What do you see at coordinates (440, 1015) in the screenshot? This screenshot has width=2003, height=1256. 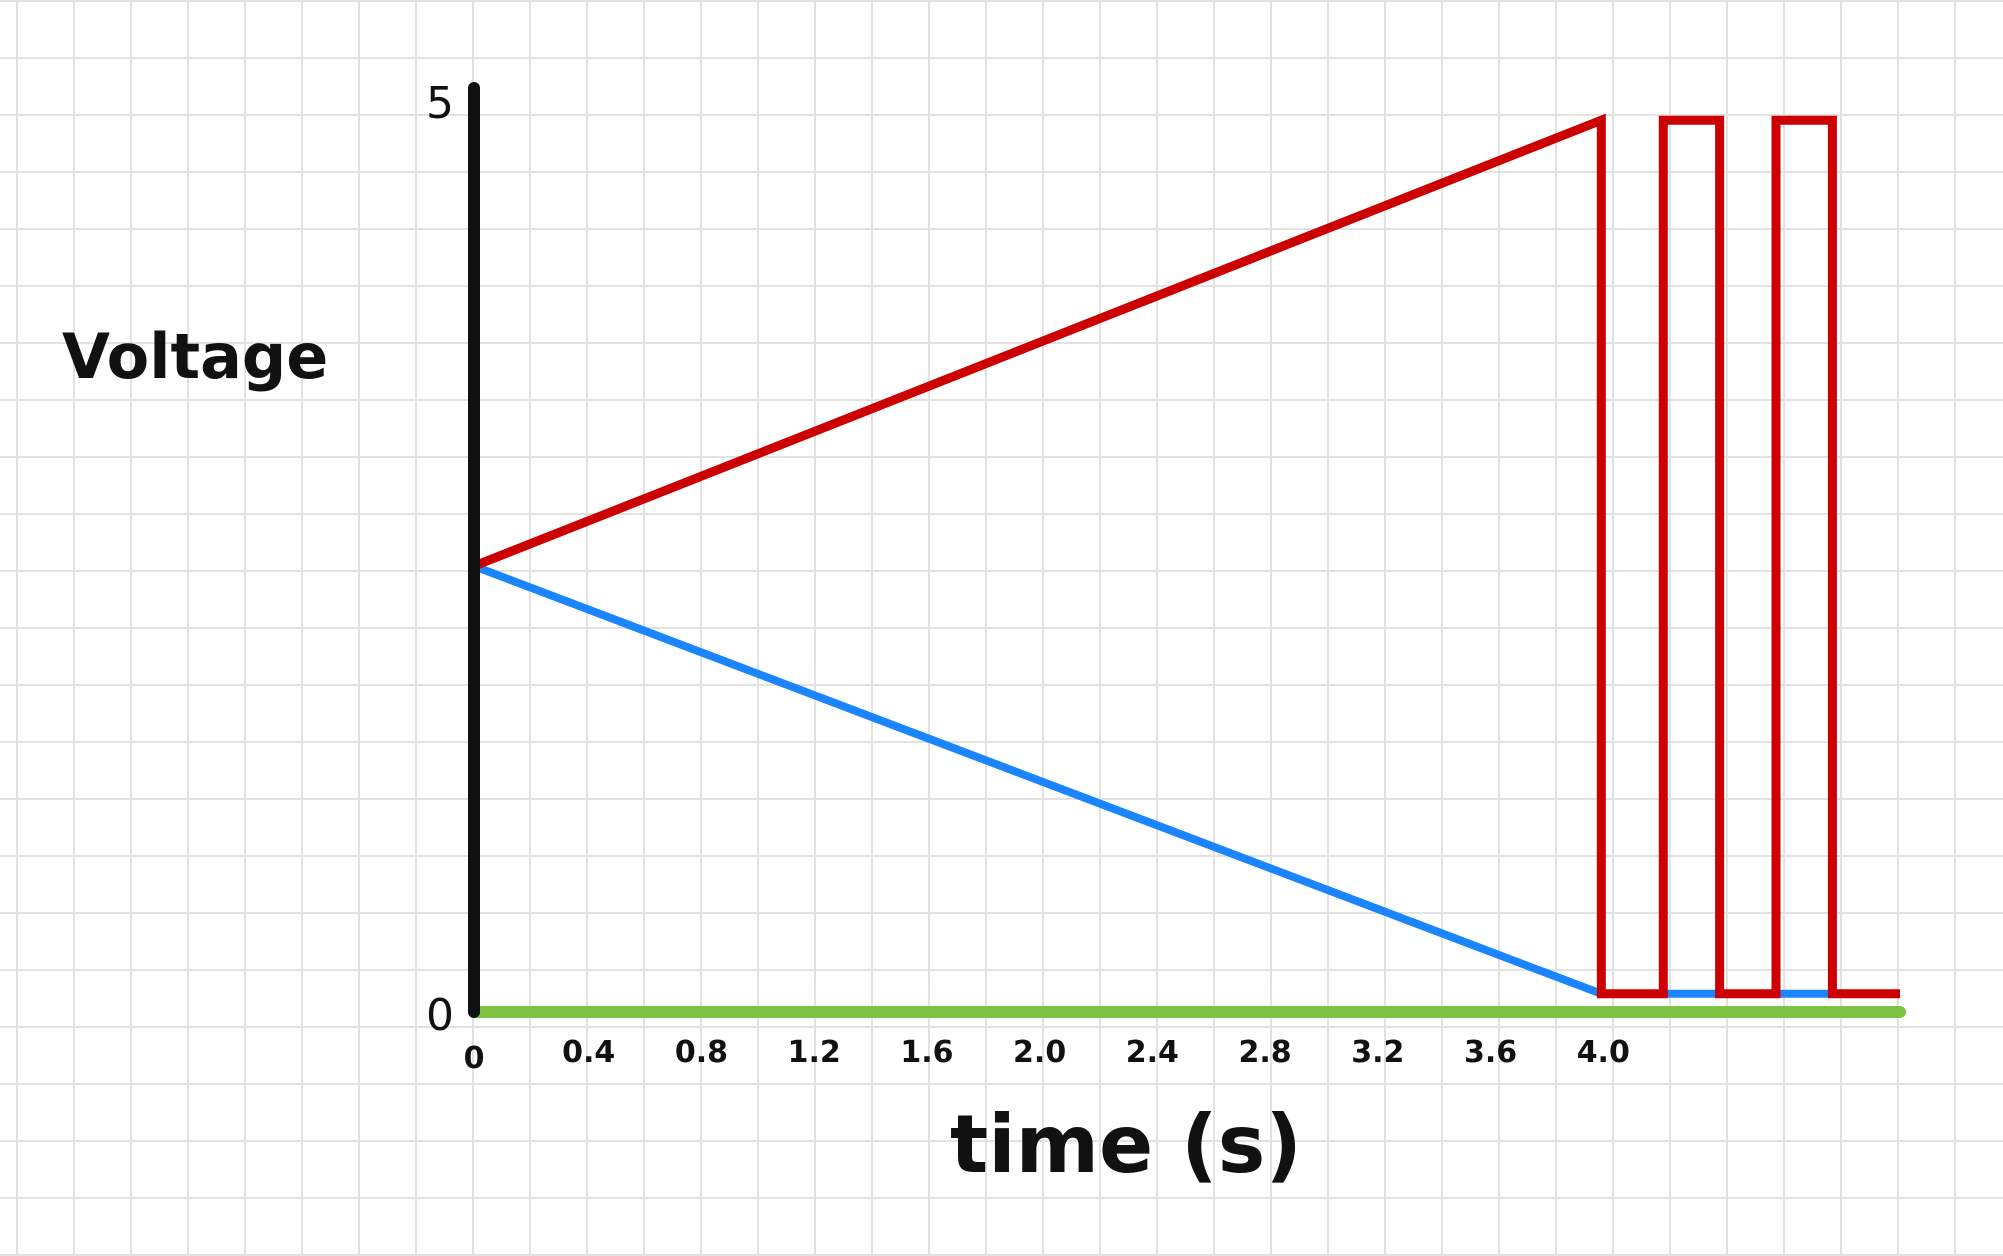 I see `y-tick-label: 0` at bounding box center [440, 1015].